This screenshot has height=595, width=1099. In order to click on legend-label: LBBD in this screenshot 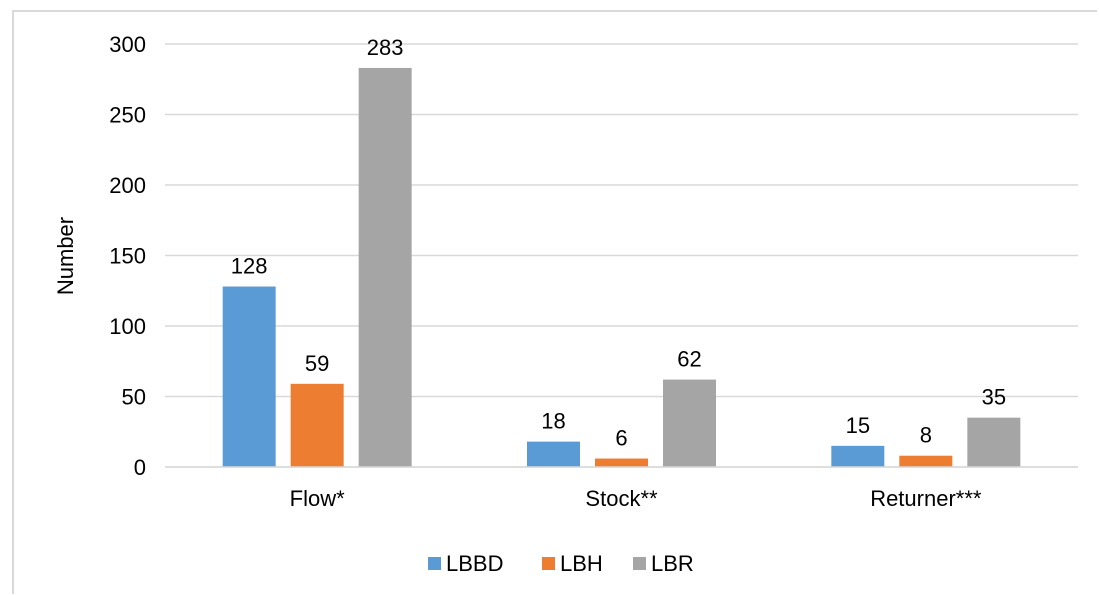, I will do `click(474, 563)`.